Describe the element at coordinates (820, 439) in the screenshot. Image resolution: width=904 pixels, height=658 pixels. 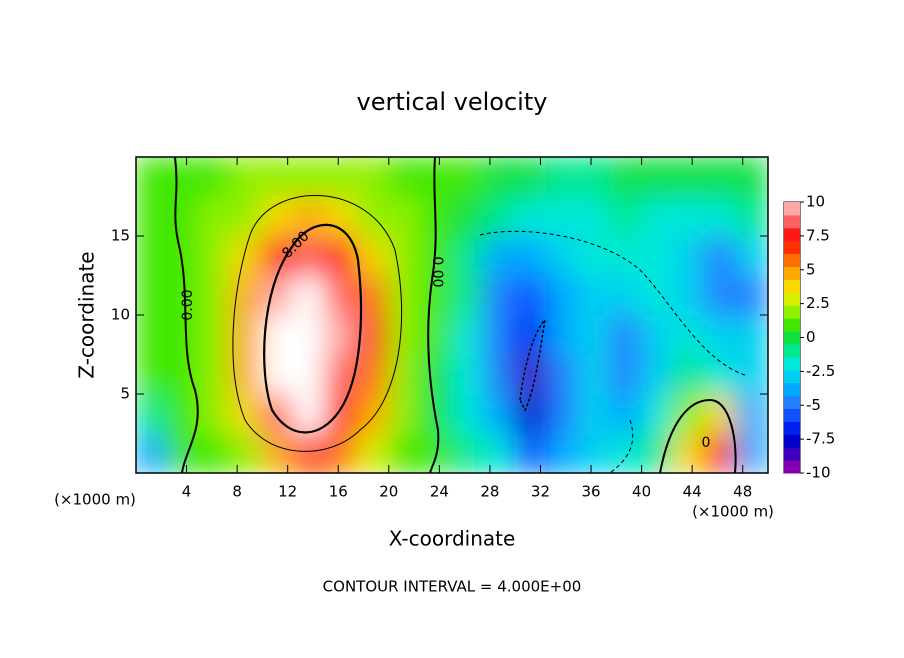
I see `colorbar-tick-label: -7.5` at that location.